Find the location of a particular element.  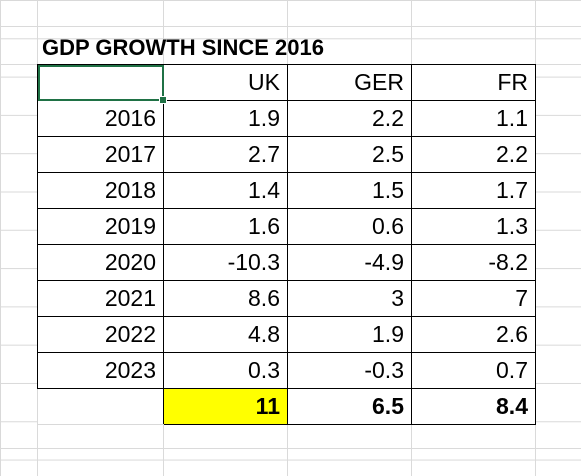

sheet-title-cell: GDP GROWTH SINCE 2016 is located at coordinates (183, 47).